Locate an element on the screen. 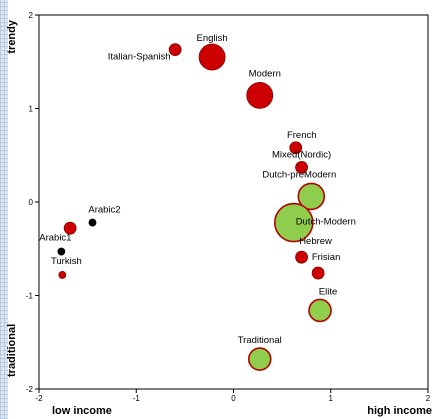 Image resolution: width=444 pixels, height=419 pixels. point-label-turkish: Turkish is located at coordinates (66, 261).